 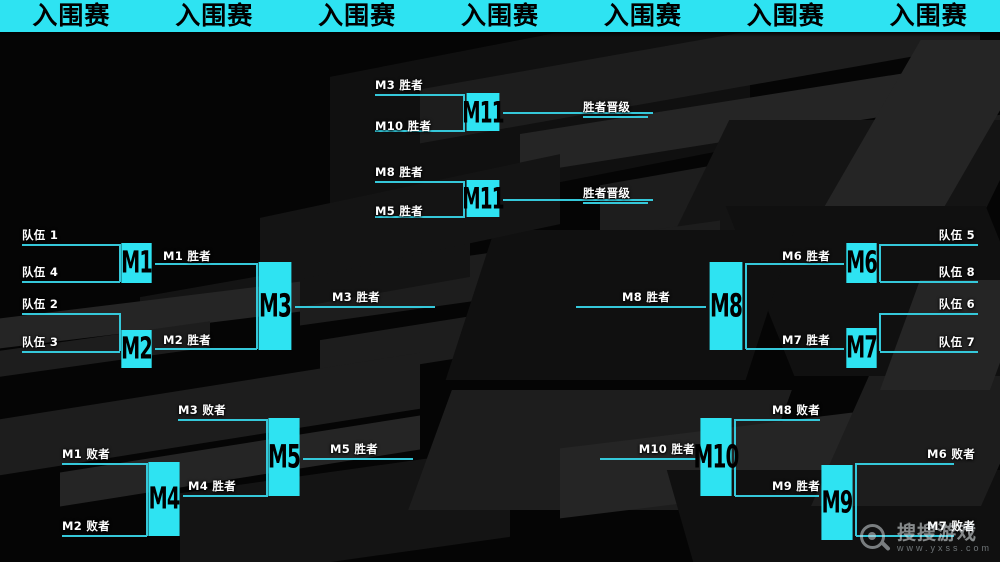 I want to click on match-label: M1, so click(x=137, y=263).